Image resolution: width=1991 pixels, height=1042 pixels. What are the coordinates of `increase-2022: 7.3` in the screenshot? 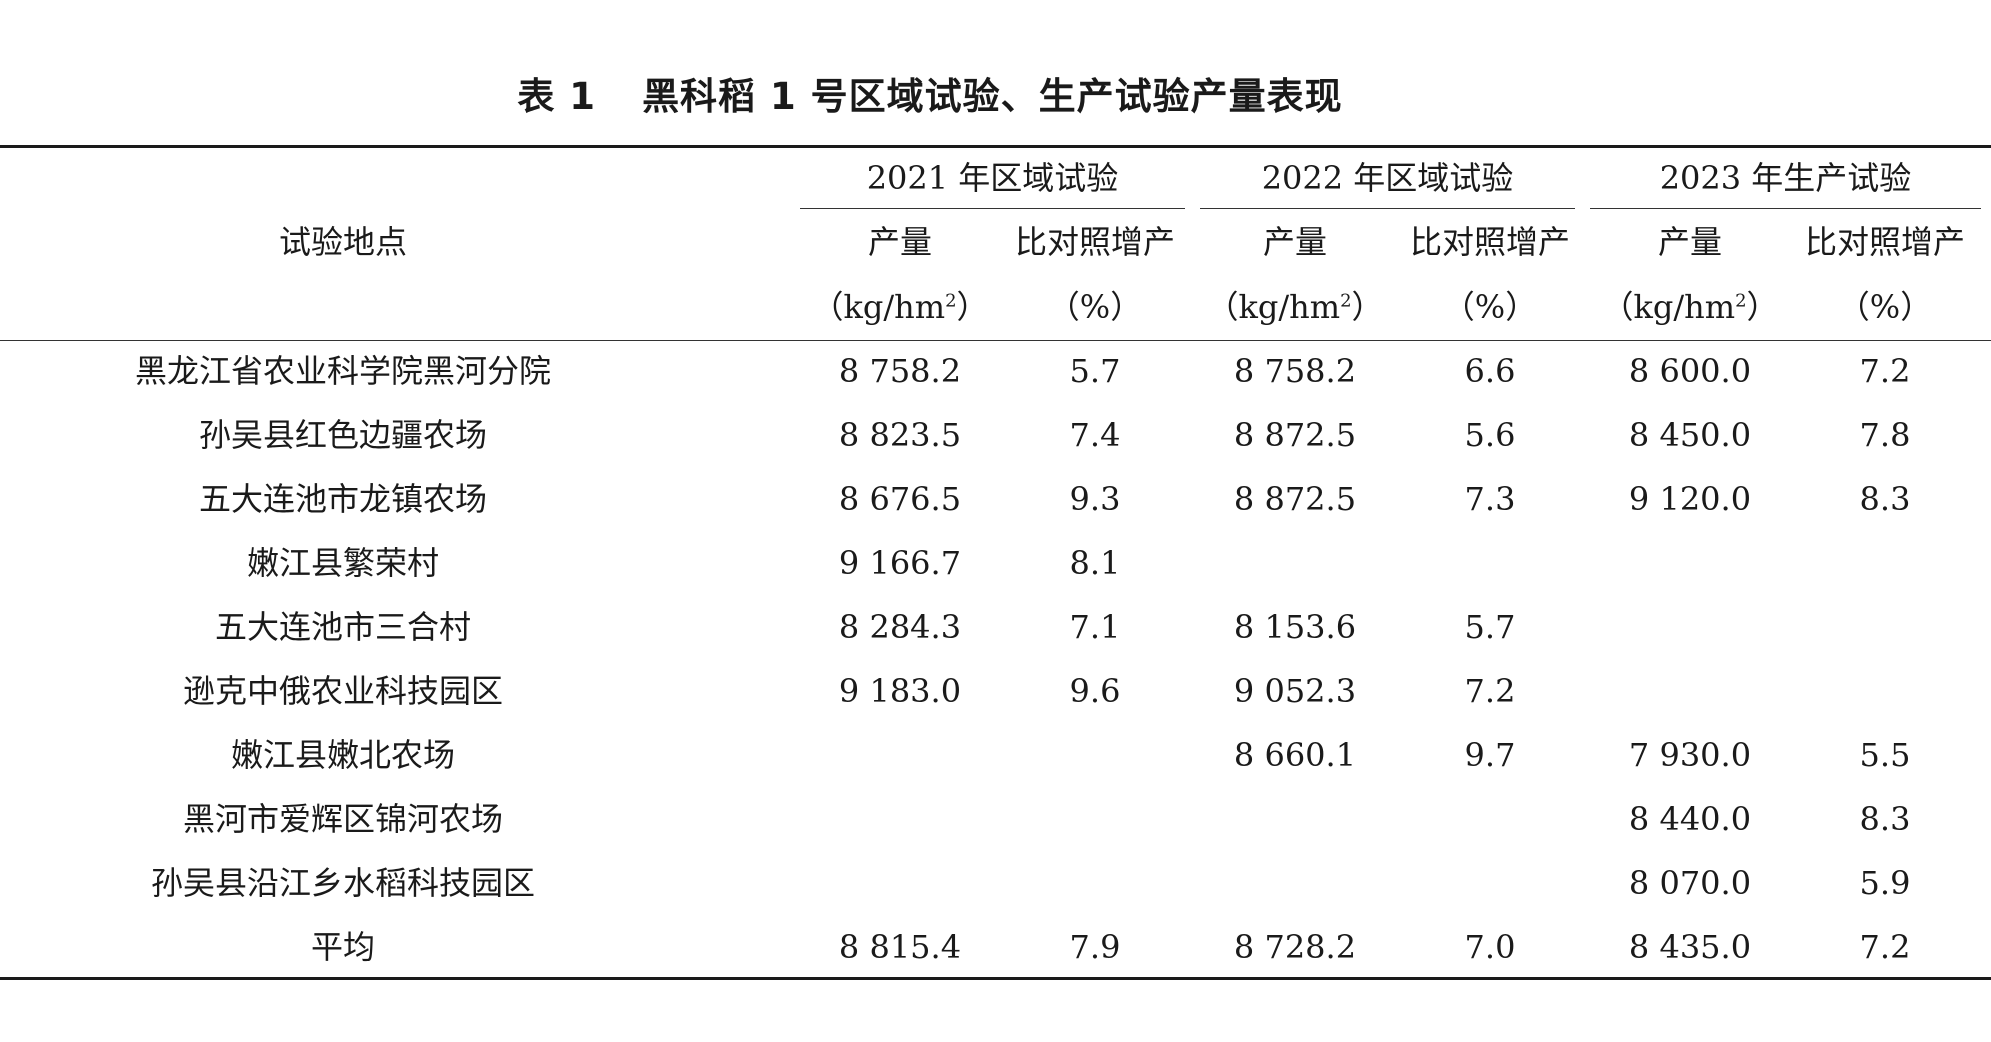 It's located at (1490, 499).